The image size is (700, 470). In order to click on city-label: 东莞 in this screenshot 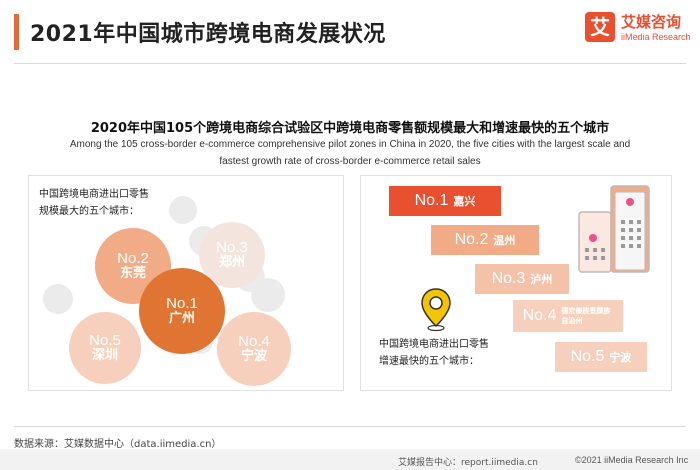, I will do `click(132, 274)`.